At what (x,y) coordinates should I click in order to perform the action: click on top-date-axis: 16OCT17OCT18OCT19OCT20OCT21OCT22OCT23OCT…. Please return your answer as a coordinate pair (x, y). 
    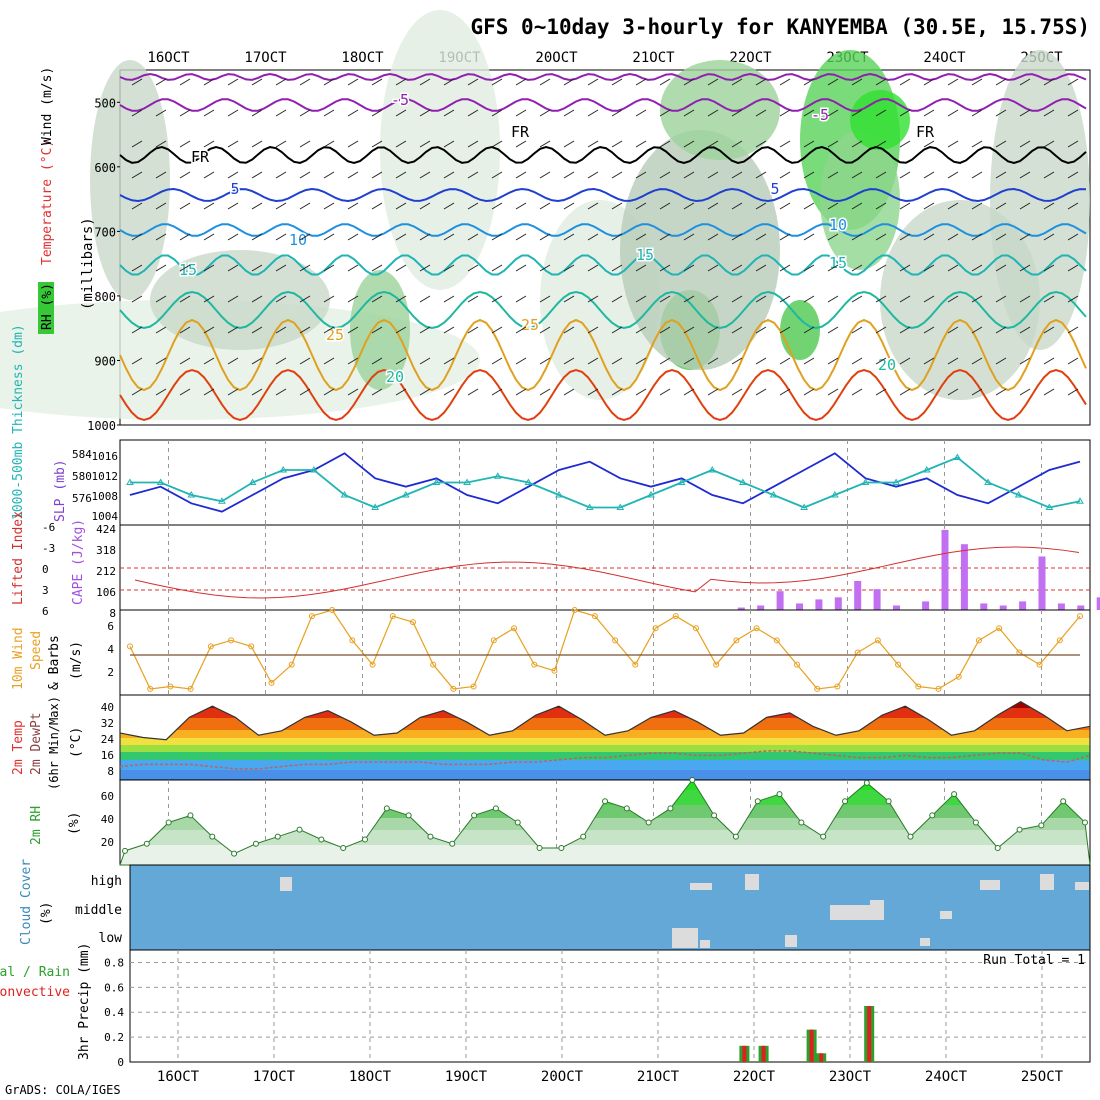
    Looking at the image, I should click on (605, 58).